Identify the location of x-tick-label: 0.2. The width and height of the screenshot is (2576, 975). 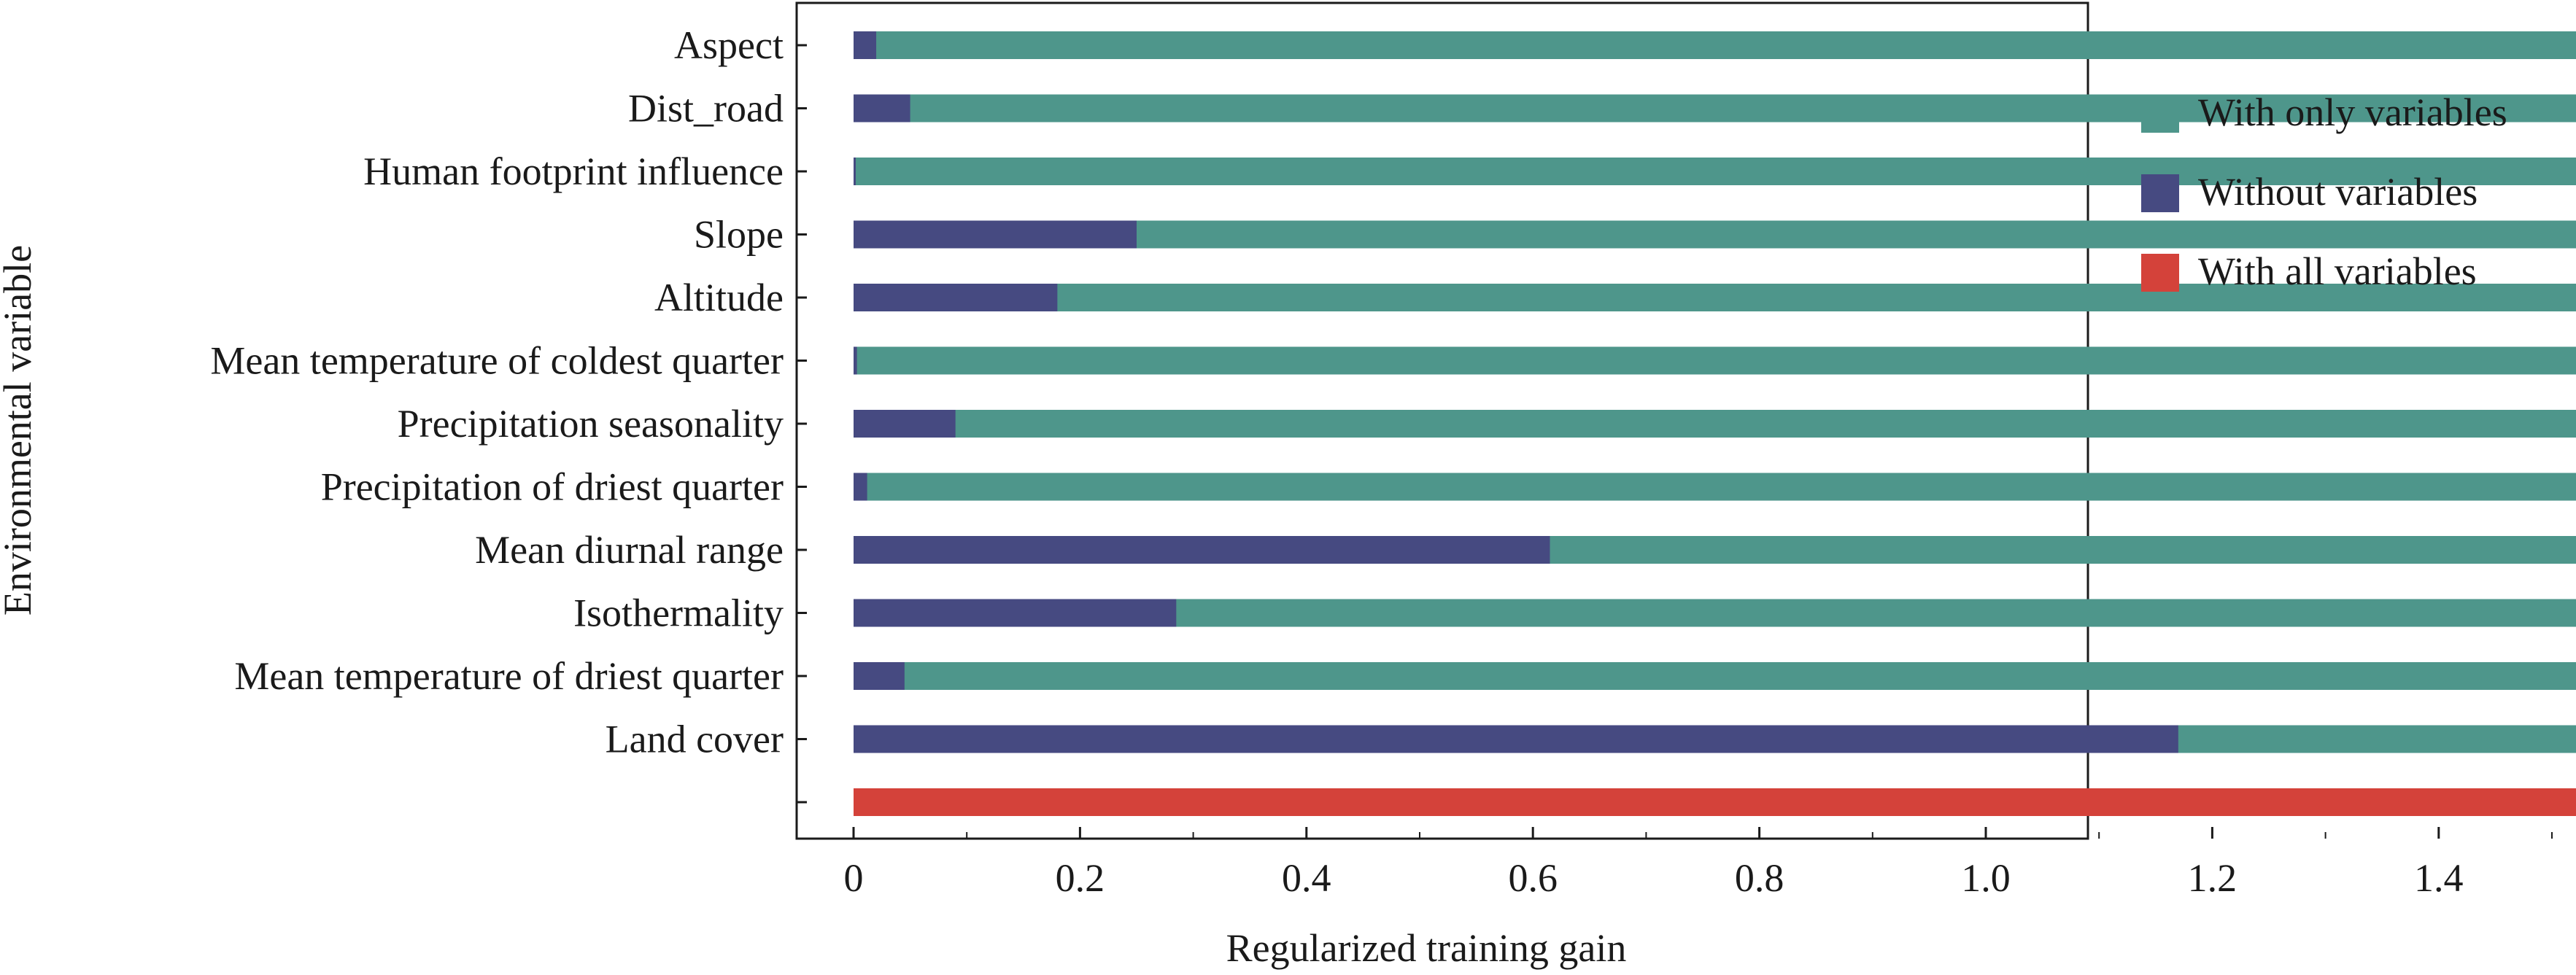
(1080, 878).